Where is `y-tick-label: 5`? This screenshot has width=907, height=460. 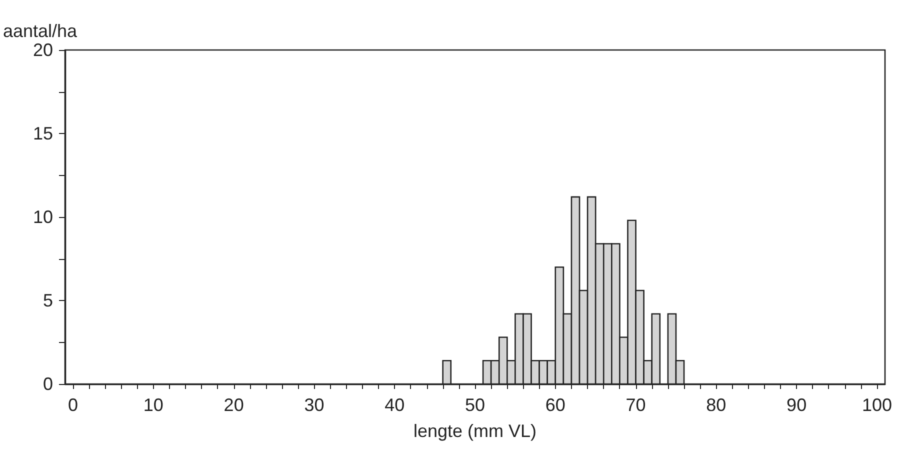
y-tick-label: 5 is located at coordinates (47, 300).